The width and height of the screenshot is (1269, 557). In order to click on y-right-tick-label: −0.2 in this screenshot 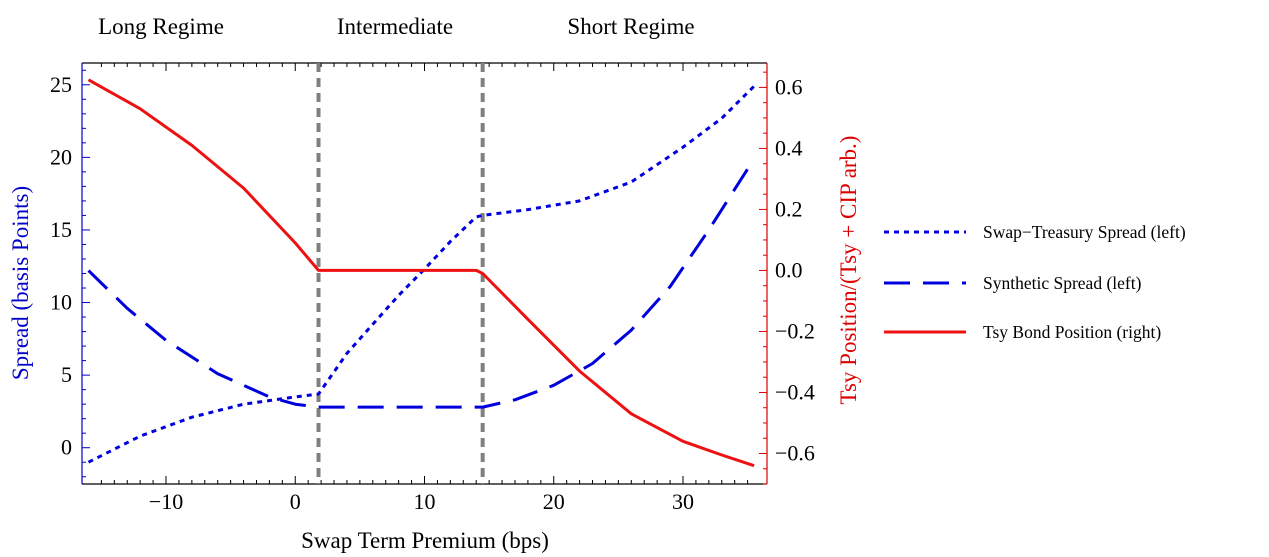, I will do `click(795, 330)`.